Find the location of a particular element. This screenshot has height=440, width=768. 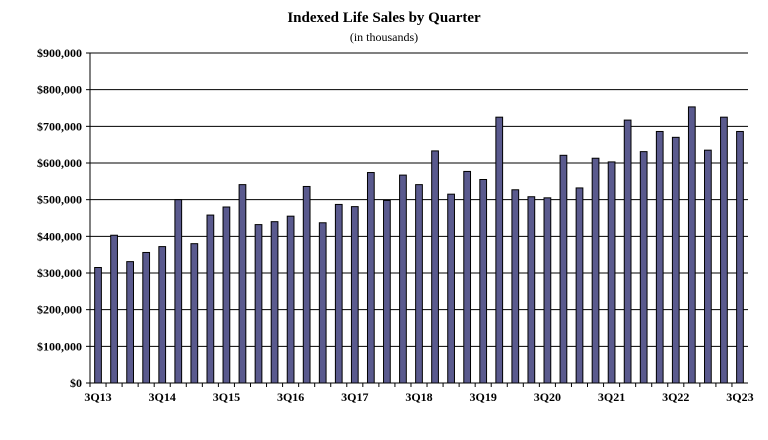

bar-2Q14 is located at coordinates (146, 317).